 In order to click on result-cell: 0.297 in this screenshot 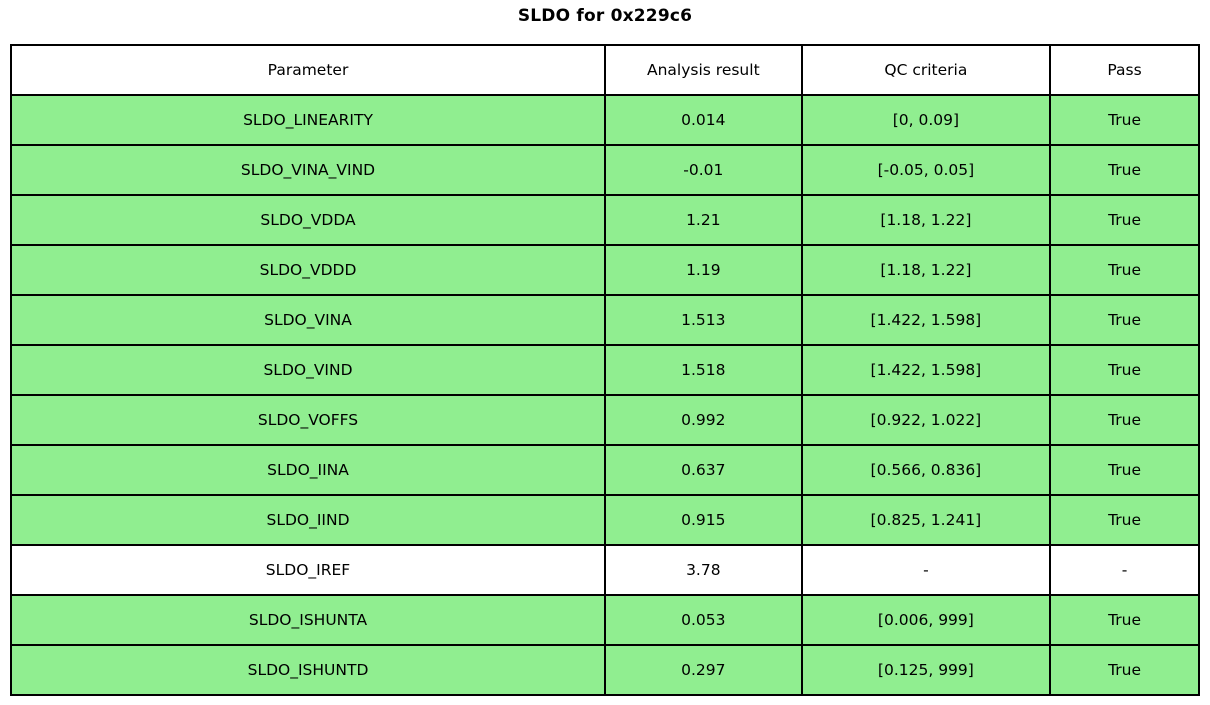, I will do `click(703, 670)`.